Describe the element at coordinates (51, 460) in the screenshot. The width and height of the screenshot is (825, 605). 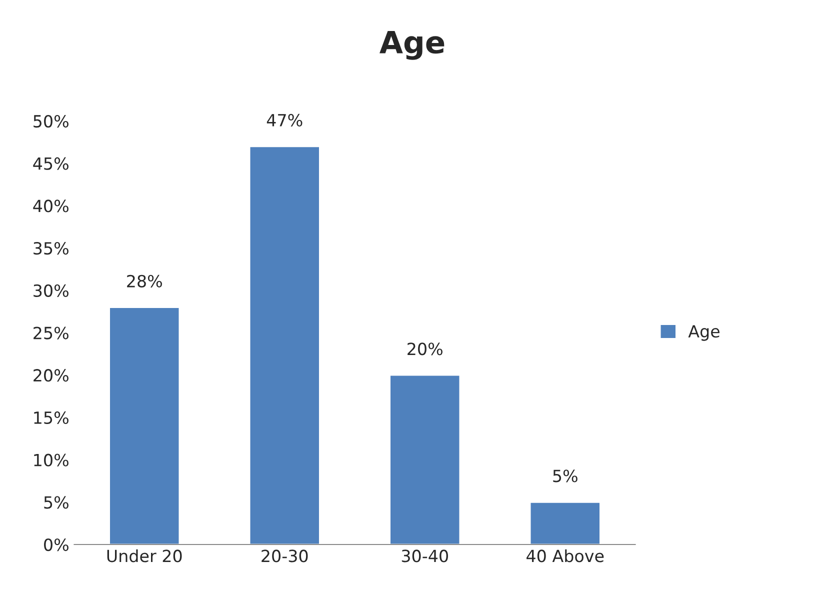
I see `y-tick-label: 10%` at that location.